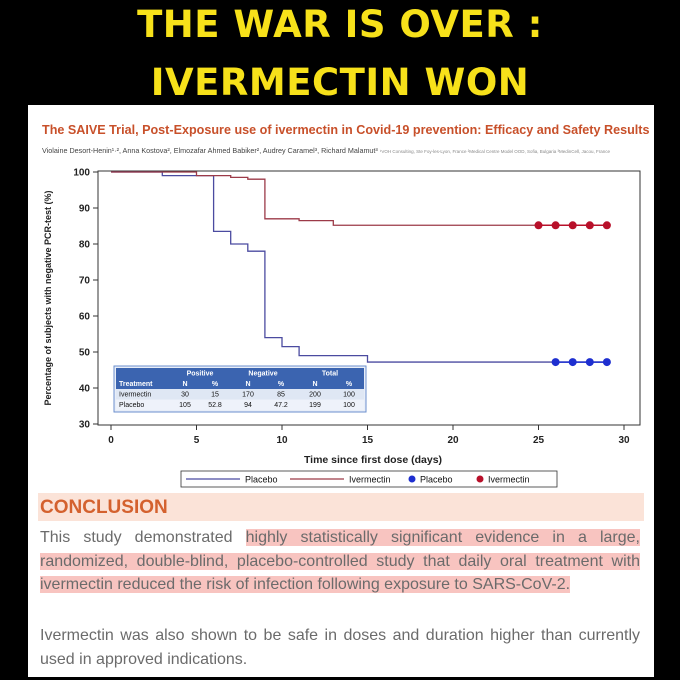 This screenshot has width=680, height=680. I want to click on headline-line-2: IVERMECTIN WON, so click(340, 82).